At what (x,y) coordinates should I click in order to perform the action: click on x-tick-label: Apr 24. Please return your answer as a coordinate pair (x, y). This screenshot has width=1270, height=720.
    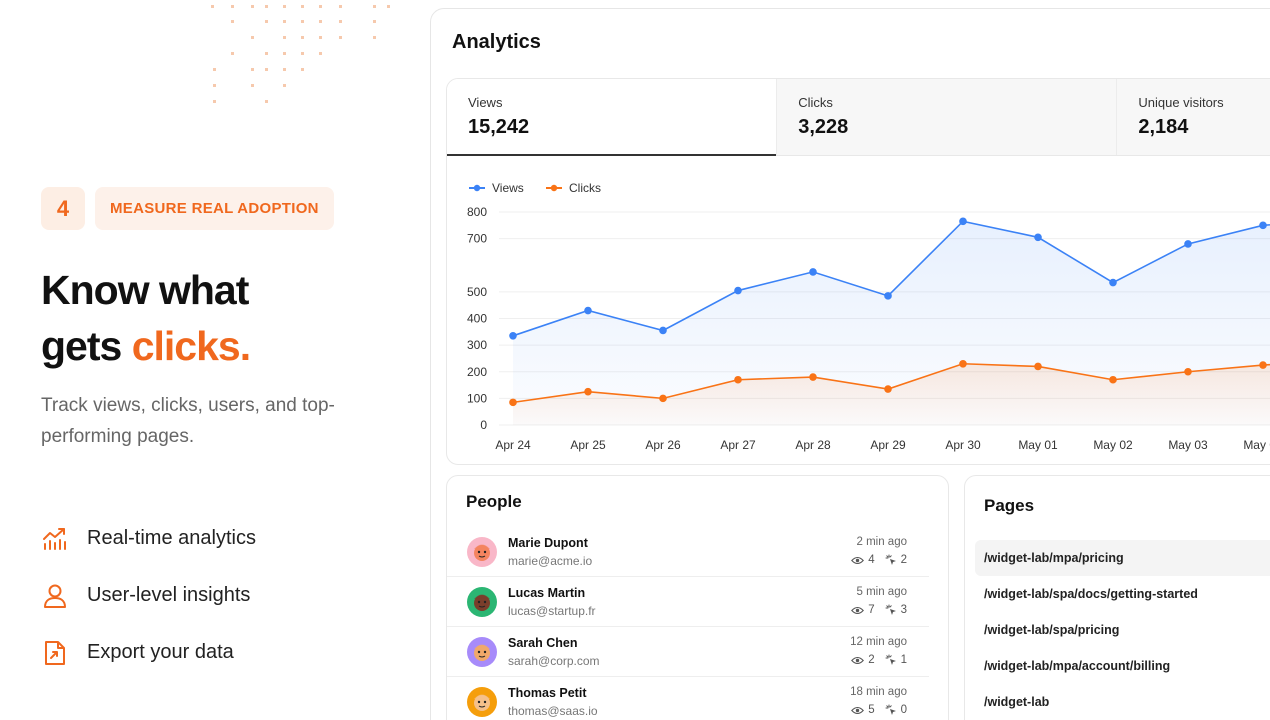
    Looking at the image, I should click on (513, 445).